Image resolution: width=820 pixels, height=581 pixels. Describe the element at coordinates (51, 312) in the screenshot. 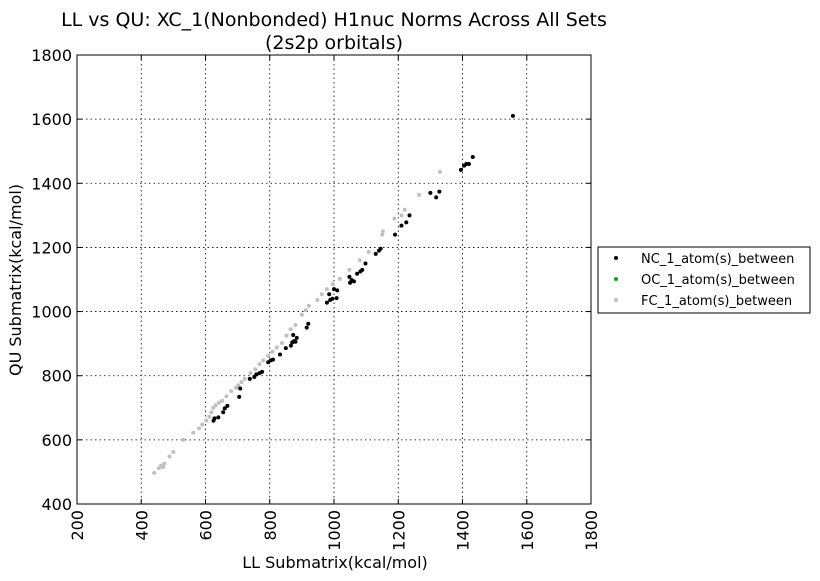

I see `y-tick-label: 1000` at that location.